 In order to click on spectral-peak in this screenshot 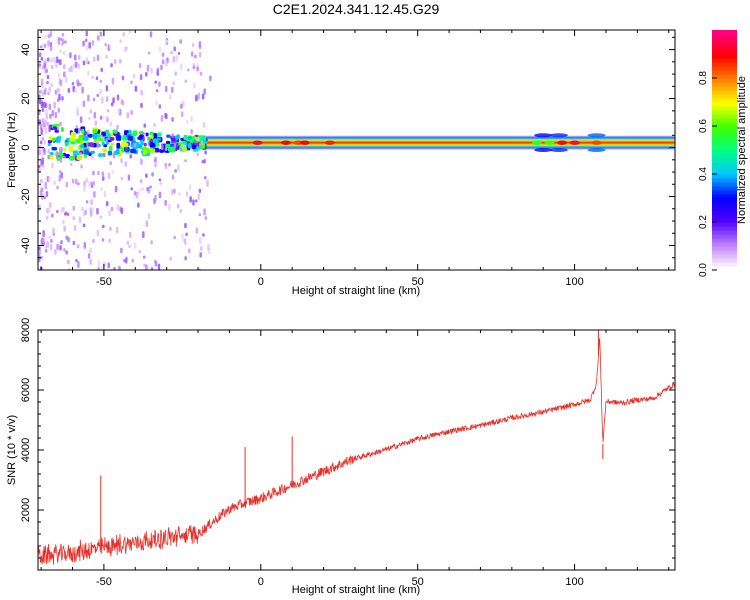, I will do `click(285, 142)`.